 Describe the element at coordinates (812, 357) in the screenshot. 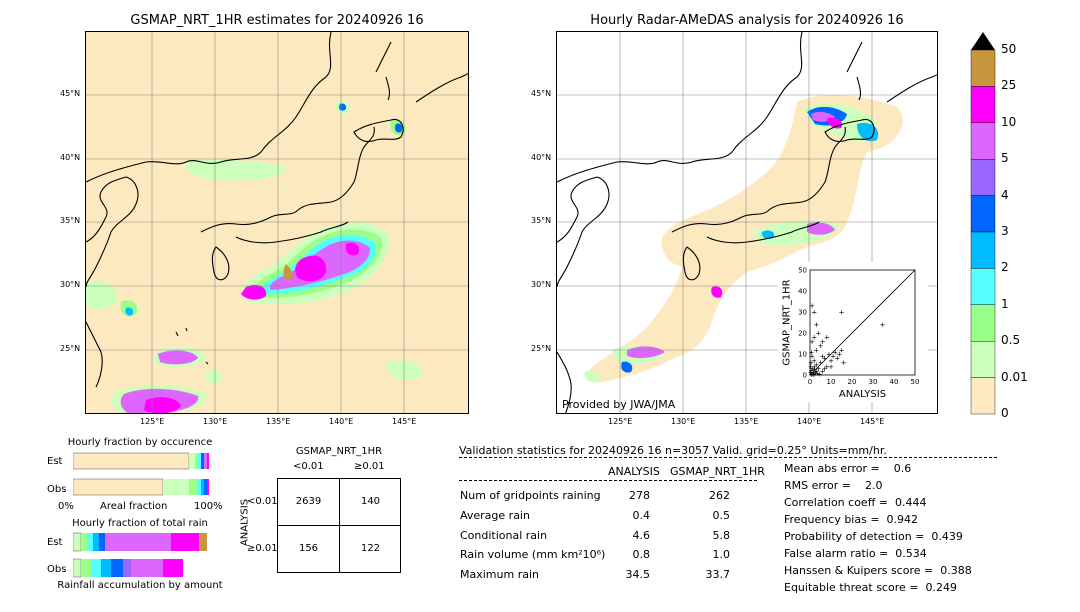

I see `scatter-point-33: +` at that location.